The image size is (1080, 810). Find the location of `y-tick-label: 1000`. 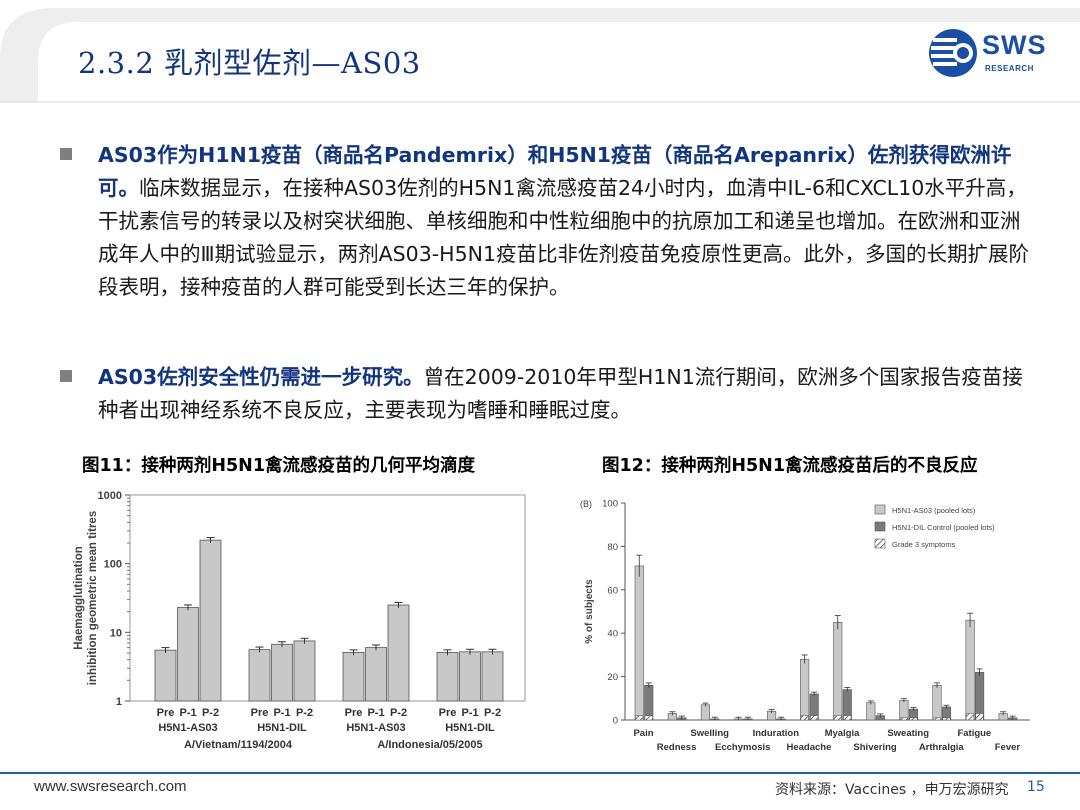

y-tick-label: 1000 is located at coordinates (110, 496).